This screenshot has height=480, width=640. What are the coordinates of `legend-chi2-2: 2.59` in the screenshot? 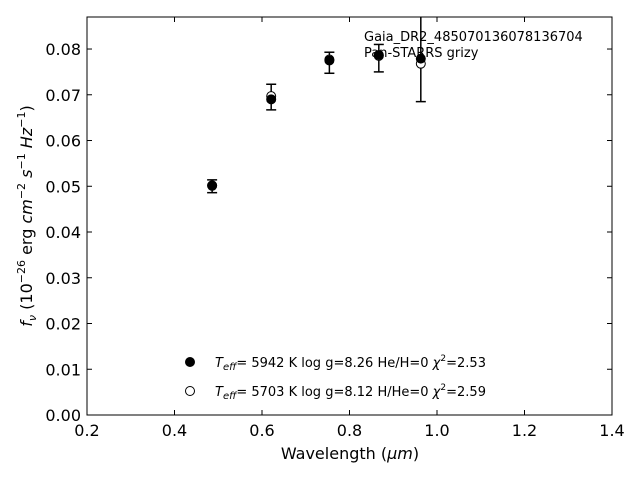 It's located at (471, 392).